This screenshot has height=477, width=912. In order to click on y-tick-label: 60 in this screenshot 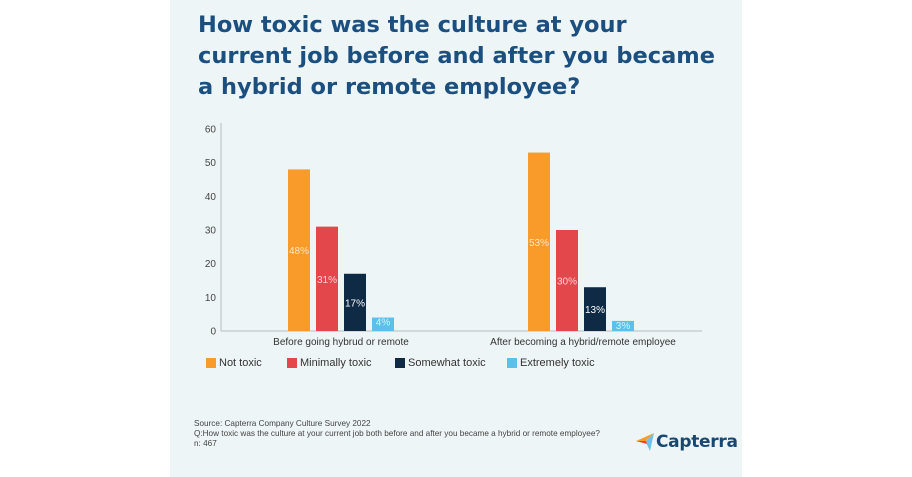, I will do `click(211, 130)`.